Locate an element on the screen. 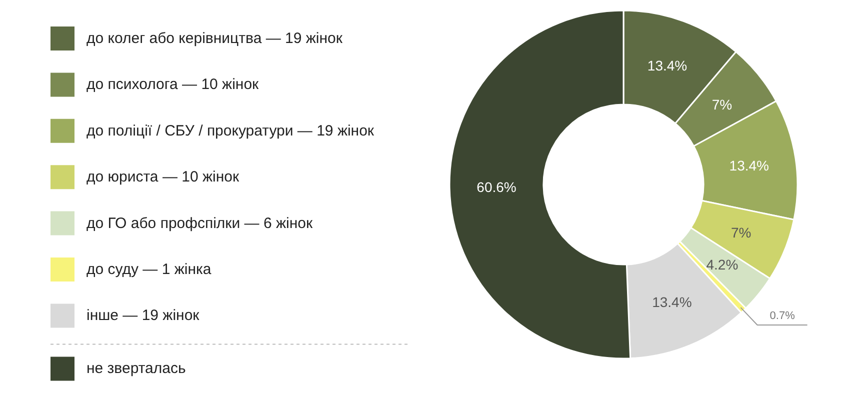 This screenshot has width=852, height=401. data-label: 60.6% is located at coordinates (496, 187).